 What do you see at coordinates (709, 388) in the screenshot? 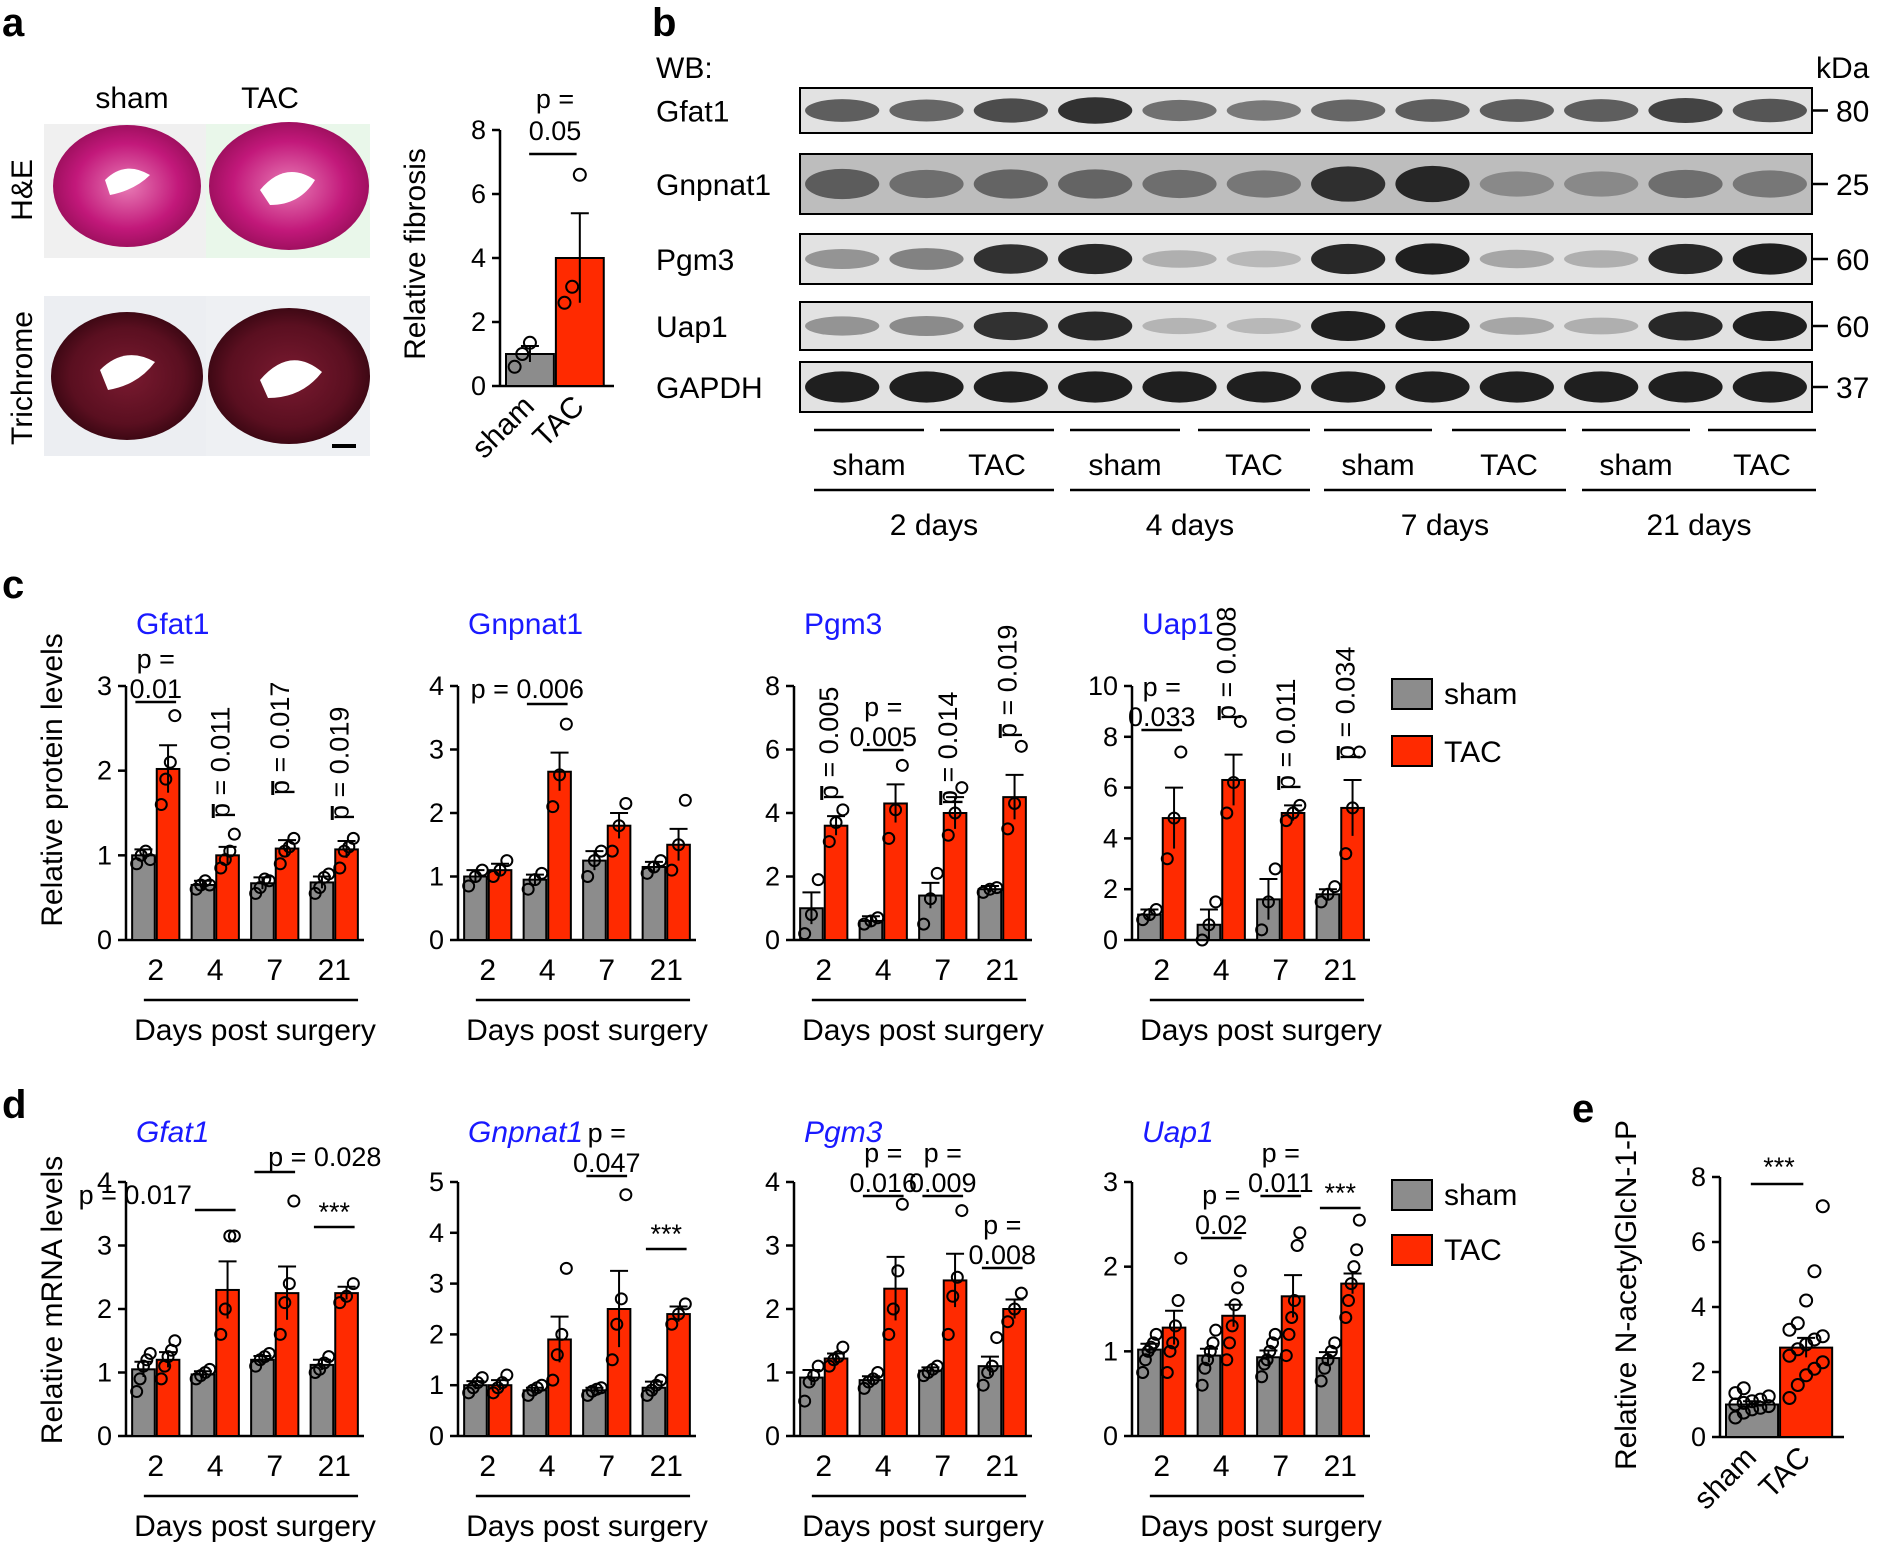
I see `protein-label: GAPDH` at bounding box center [709, 388].